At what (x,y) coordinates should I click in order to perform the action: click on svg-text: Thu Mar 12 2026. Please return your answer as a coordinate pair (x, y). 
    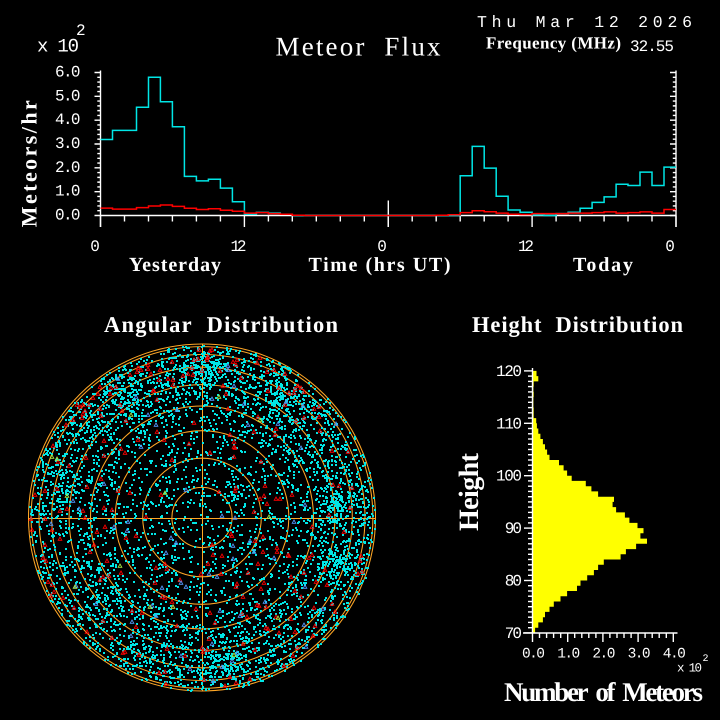
    Looking at the image, I should click on (584, 22).